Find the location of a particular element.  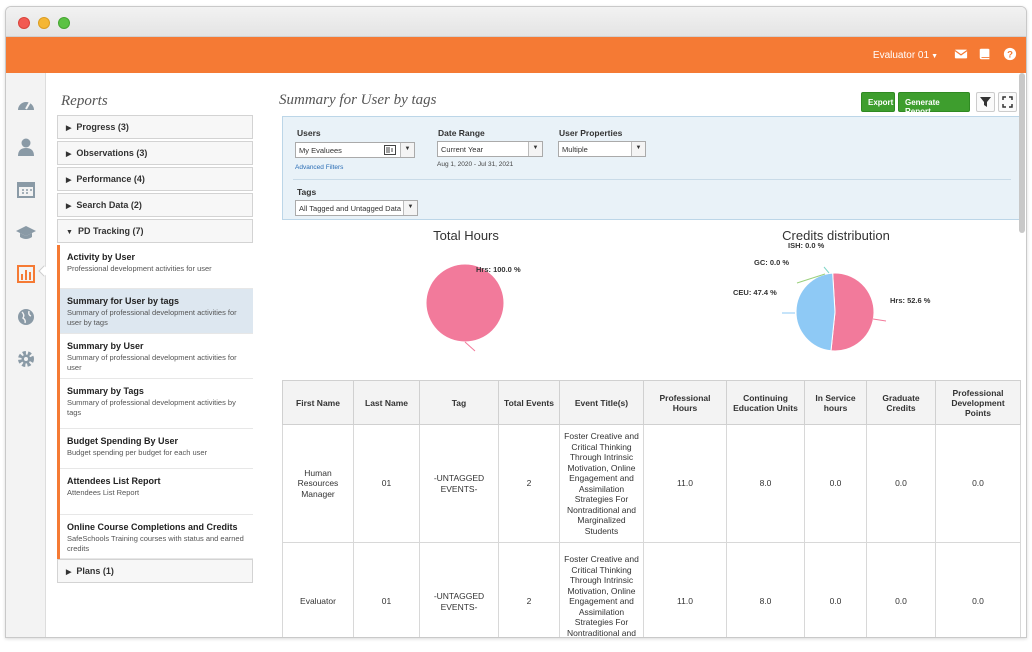

users-select: My Evaluees ▼ is located at coordinates (355, 150).